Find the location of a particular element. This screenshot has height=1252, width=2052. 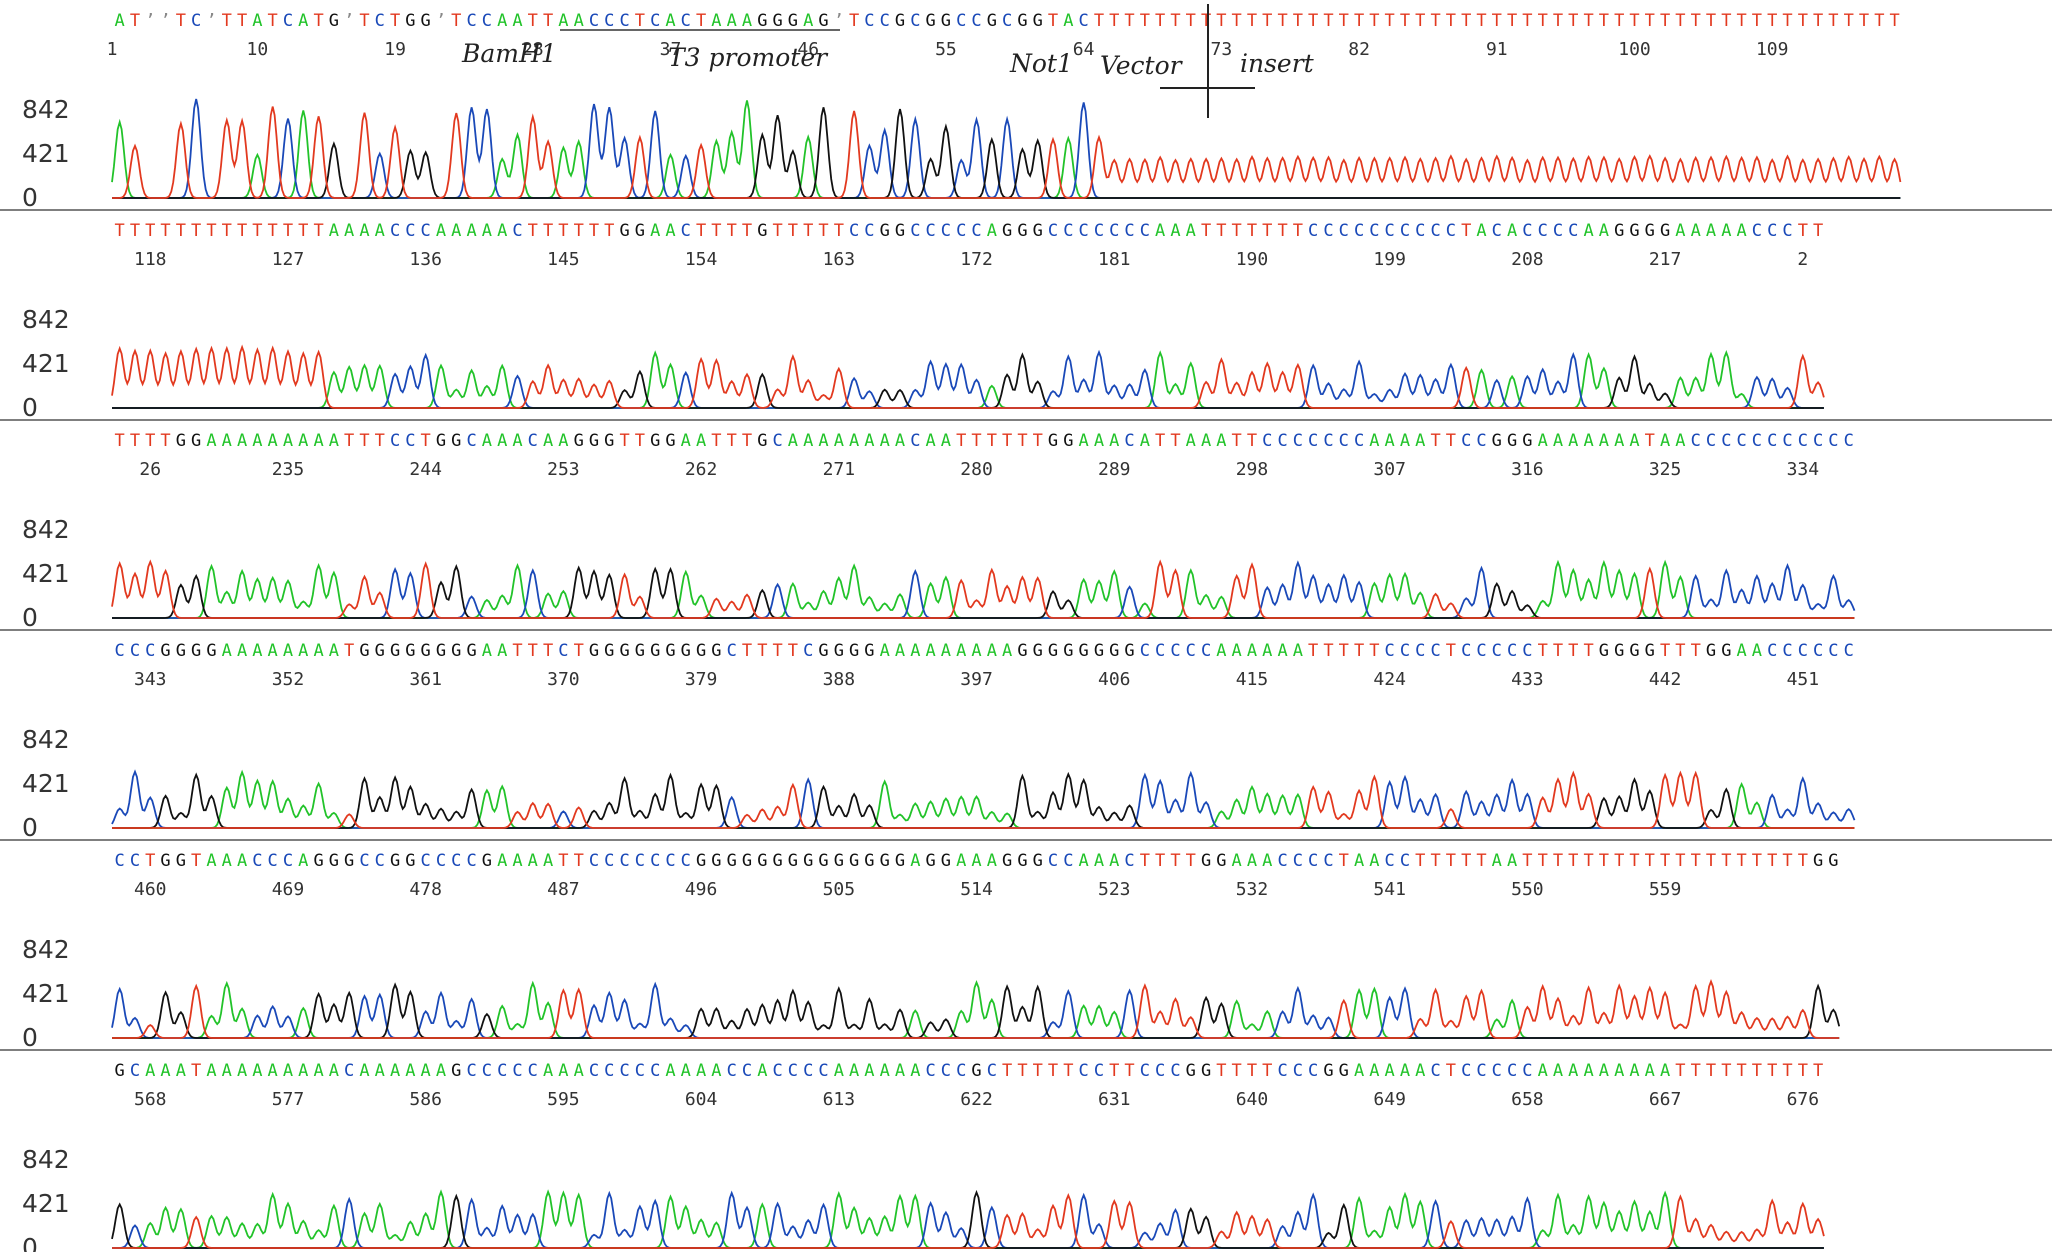

position-ticks: 1 10 19 28 37 46 55 64 73 82 91 100 109 is located at coordinates (948, 49).